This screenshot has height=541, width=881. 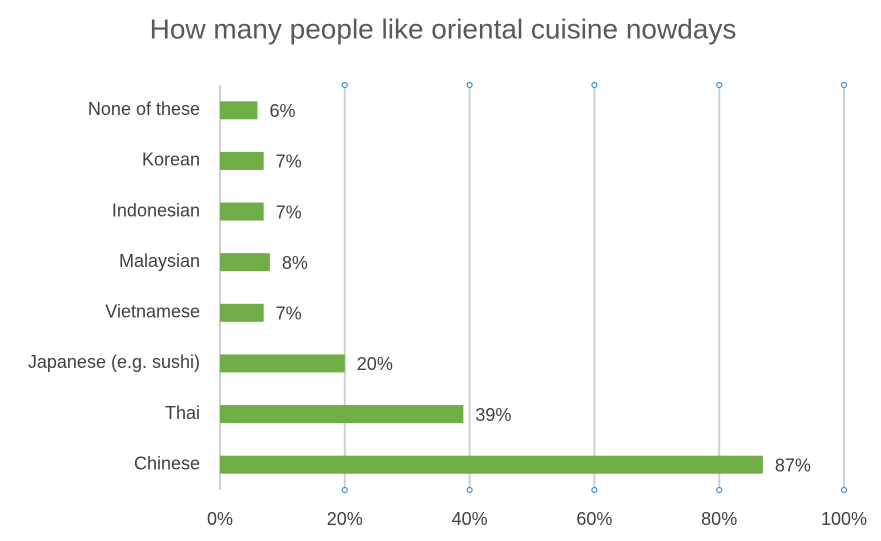 What do you see at coordinates (182, 413) in the screenshot?
I see `y-tick-label: Thai` at bounding box center [182, 413].